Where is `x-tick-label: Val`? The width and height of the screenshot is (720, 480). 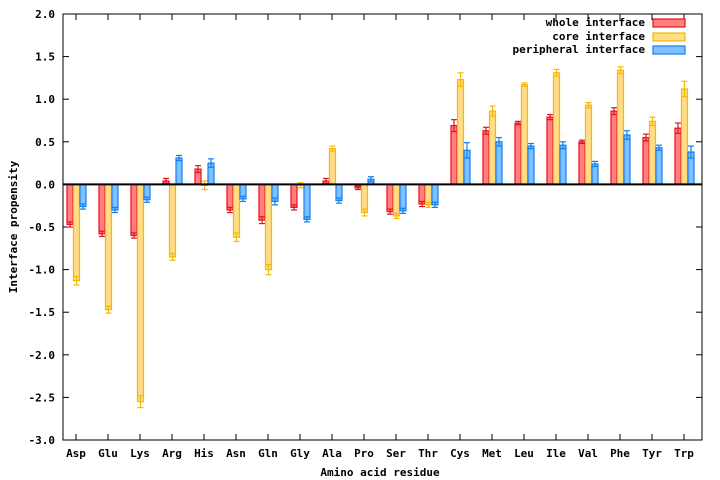
x-tick-label: Val is located at coordinates (588, 453).